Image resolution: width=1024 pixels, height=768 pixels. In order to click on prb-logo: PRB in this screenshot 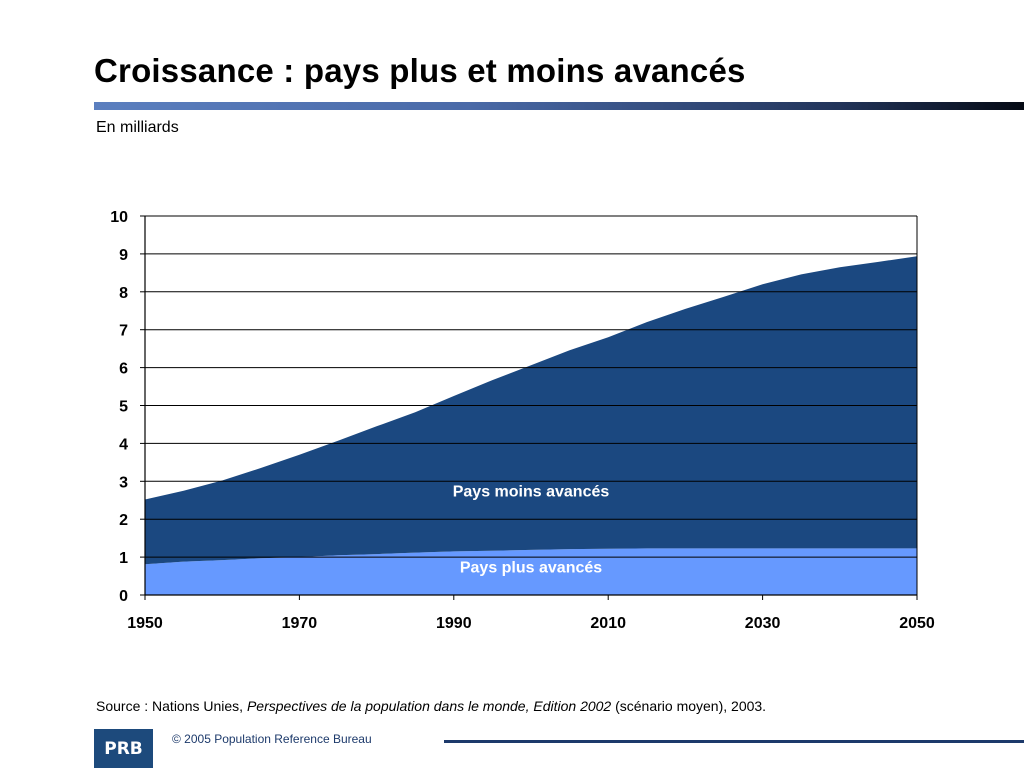, I will do `click(123, 748)`.